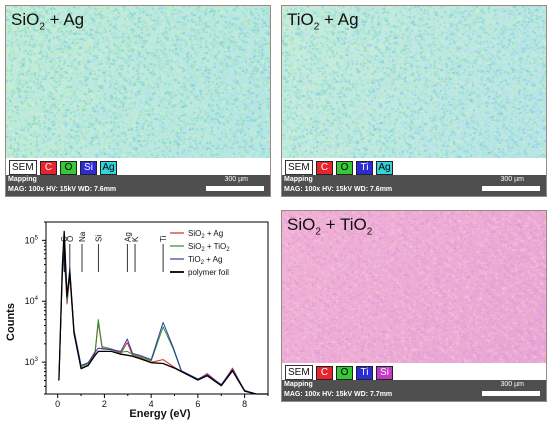 The height and width of the screenshot is (429, 550). Describe the element at coordinates (159, 414) in the screenshot. I see `x-axis-label: Energy (eV)` at that location.